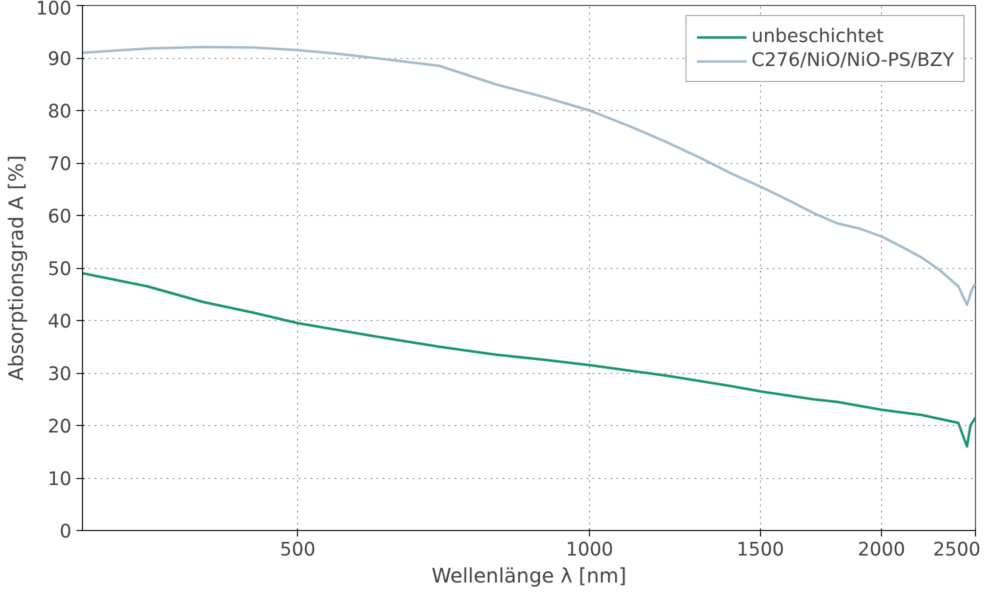  I want to click on y-tick-label: 50, so click(60, 269).